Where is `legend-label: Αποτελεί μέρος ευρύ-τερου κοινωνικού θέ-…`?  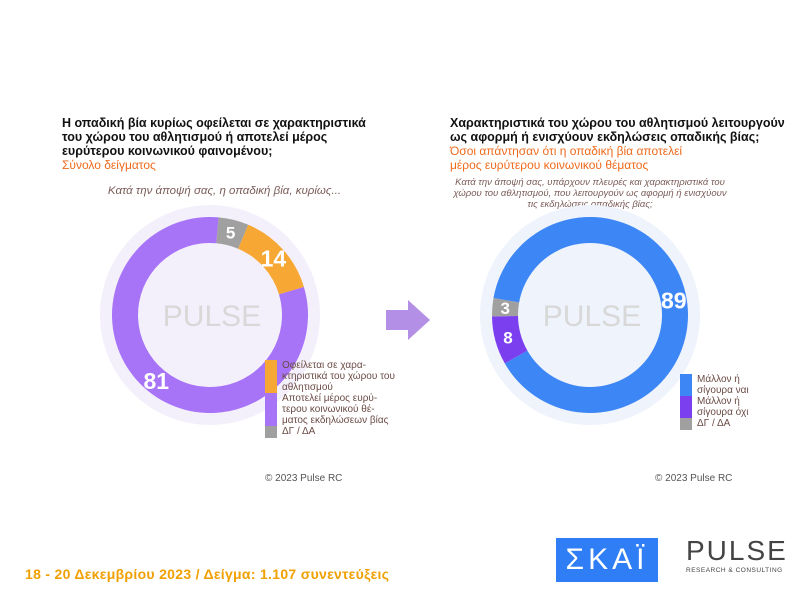
legend-label: Αποτελεί μέρος ευρύ-τερου κοινωνικού θέ-… is located at coordinates (335, 409).